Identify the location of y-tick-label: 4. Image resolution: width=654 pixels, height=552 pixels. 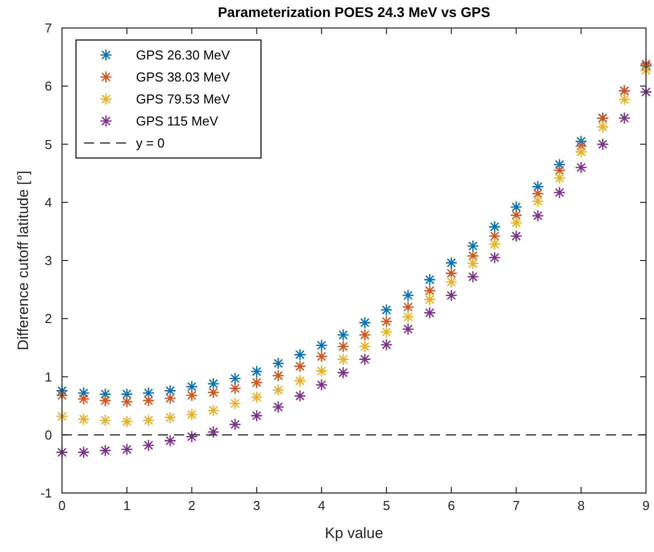
(48, 202).